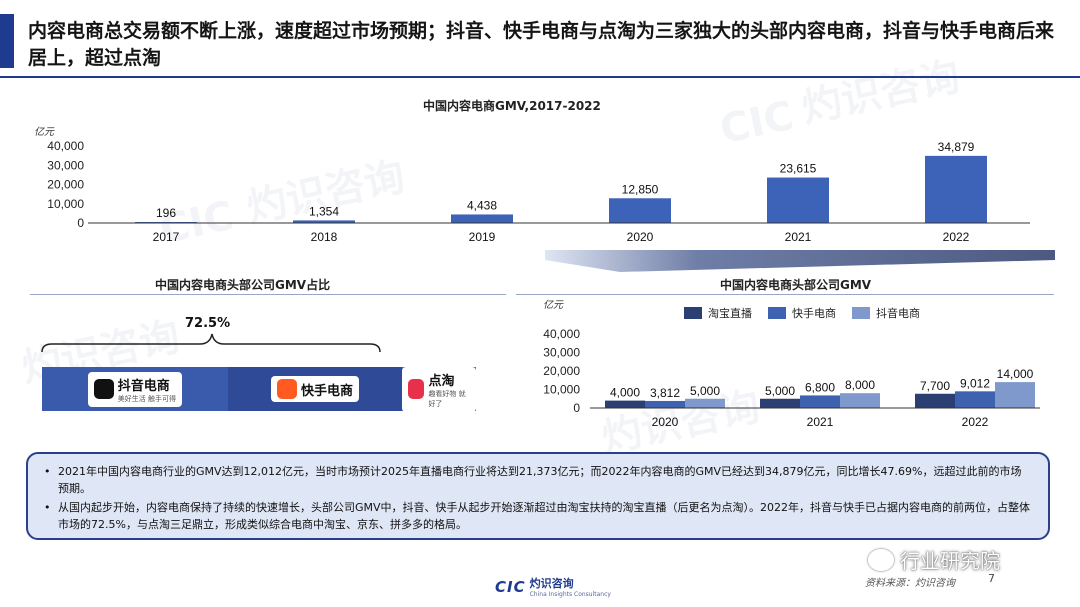  Describe the element at coordinates (730, 313) in the screenshot. I see `legend-label: 淘宝直播` at that location.